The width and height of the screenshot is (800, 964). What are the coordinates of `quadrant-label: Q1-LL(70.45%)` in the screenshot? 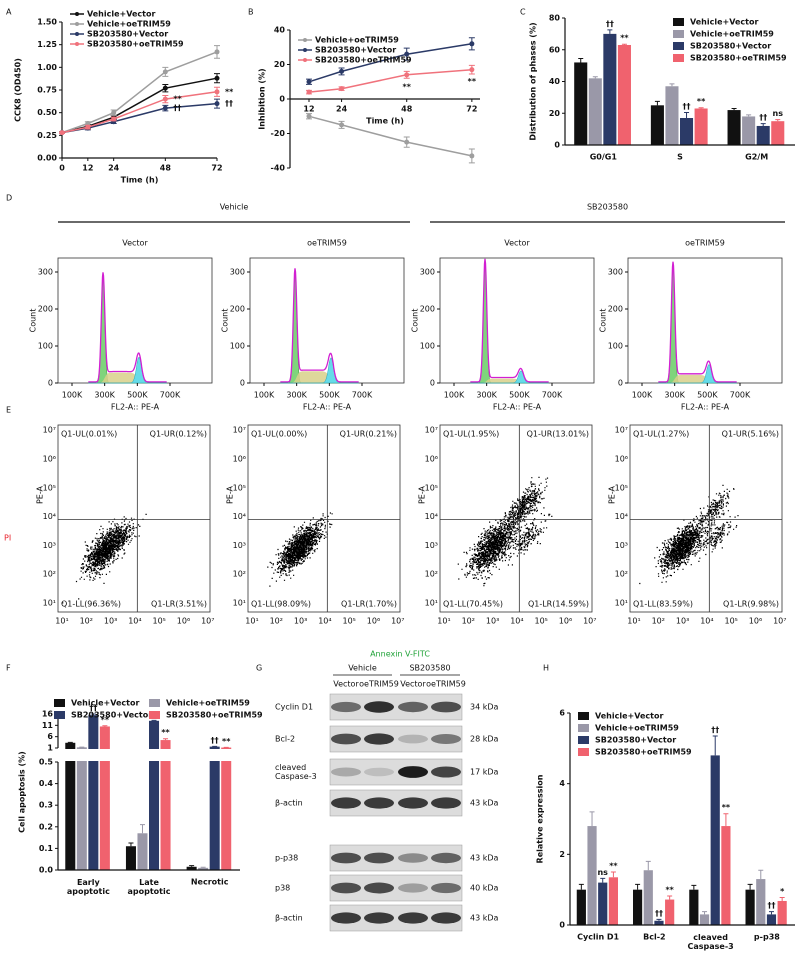 It's located at (473, 604).